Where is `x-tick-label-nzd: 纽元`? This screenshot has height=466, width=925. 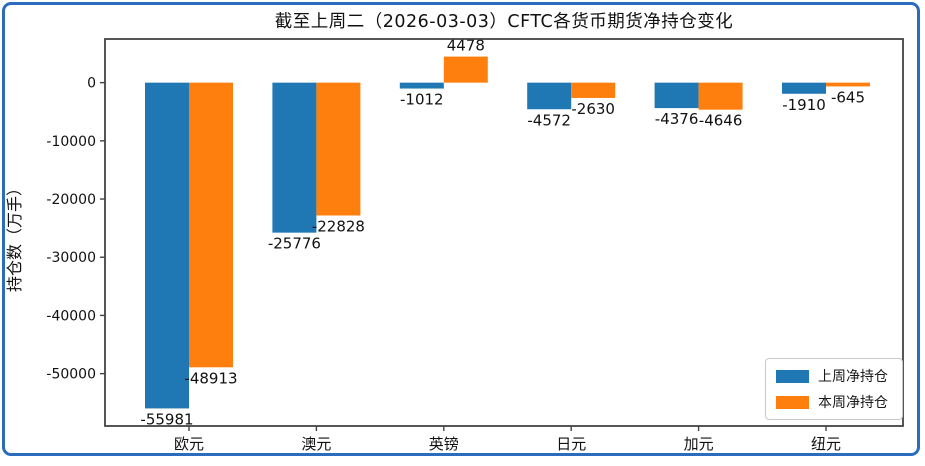
x-tick-label-nzd: 纽元 is located at coordinates (826, 444).